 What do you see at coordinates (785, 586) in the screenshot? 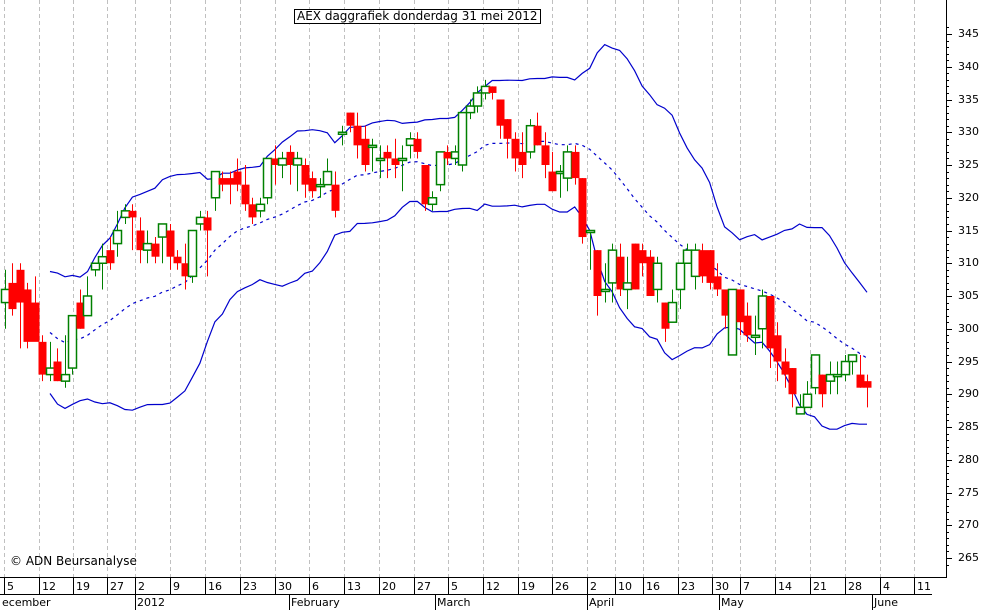
I see `x-day-label: 14` at bounding box center [785, 586].